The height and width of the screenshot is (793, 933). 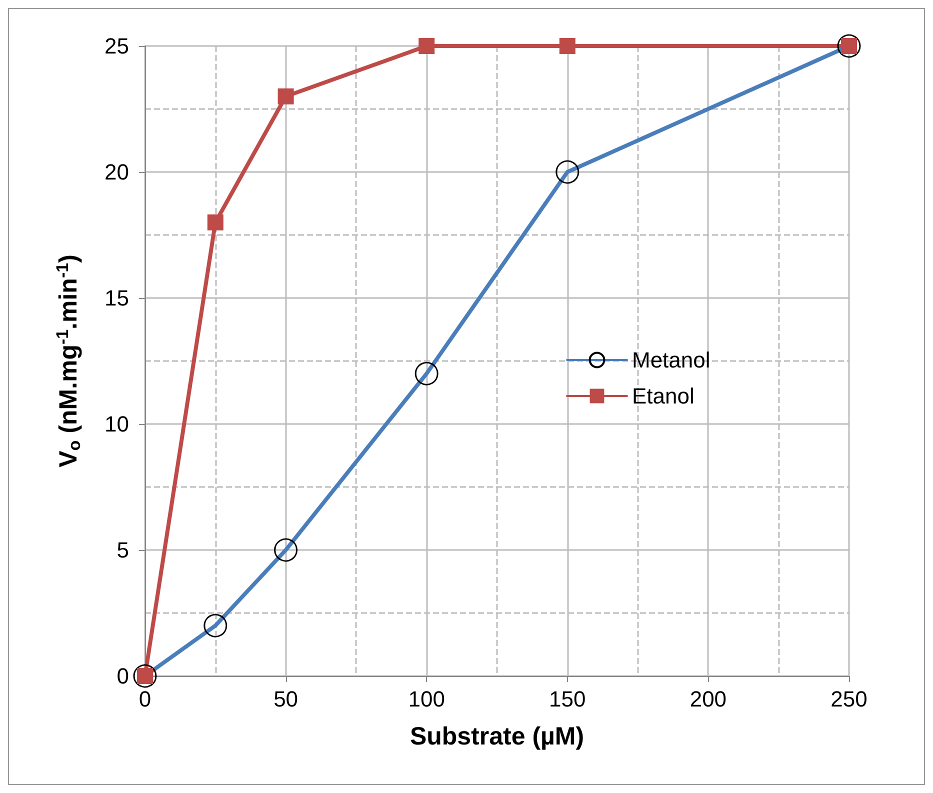 I want to click on y-tick-label: 15, so click(x=116, y=298).